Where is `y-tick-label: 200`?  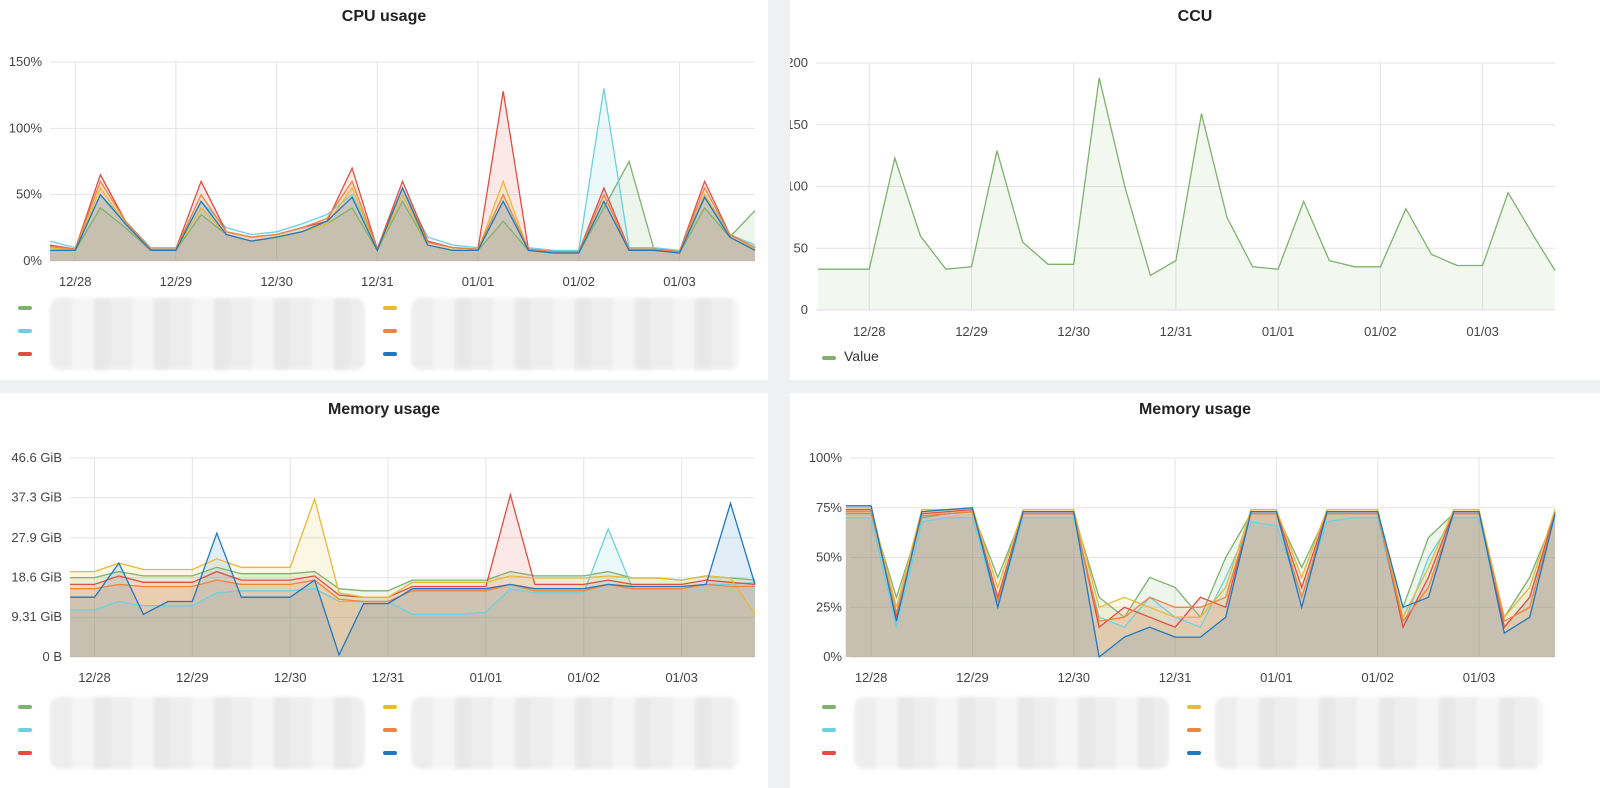
y-tick-label: 200 is located at coordinates (799, 62).